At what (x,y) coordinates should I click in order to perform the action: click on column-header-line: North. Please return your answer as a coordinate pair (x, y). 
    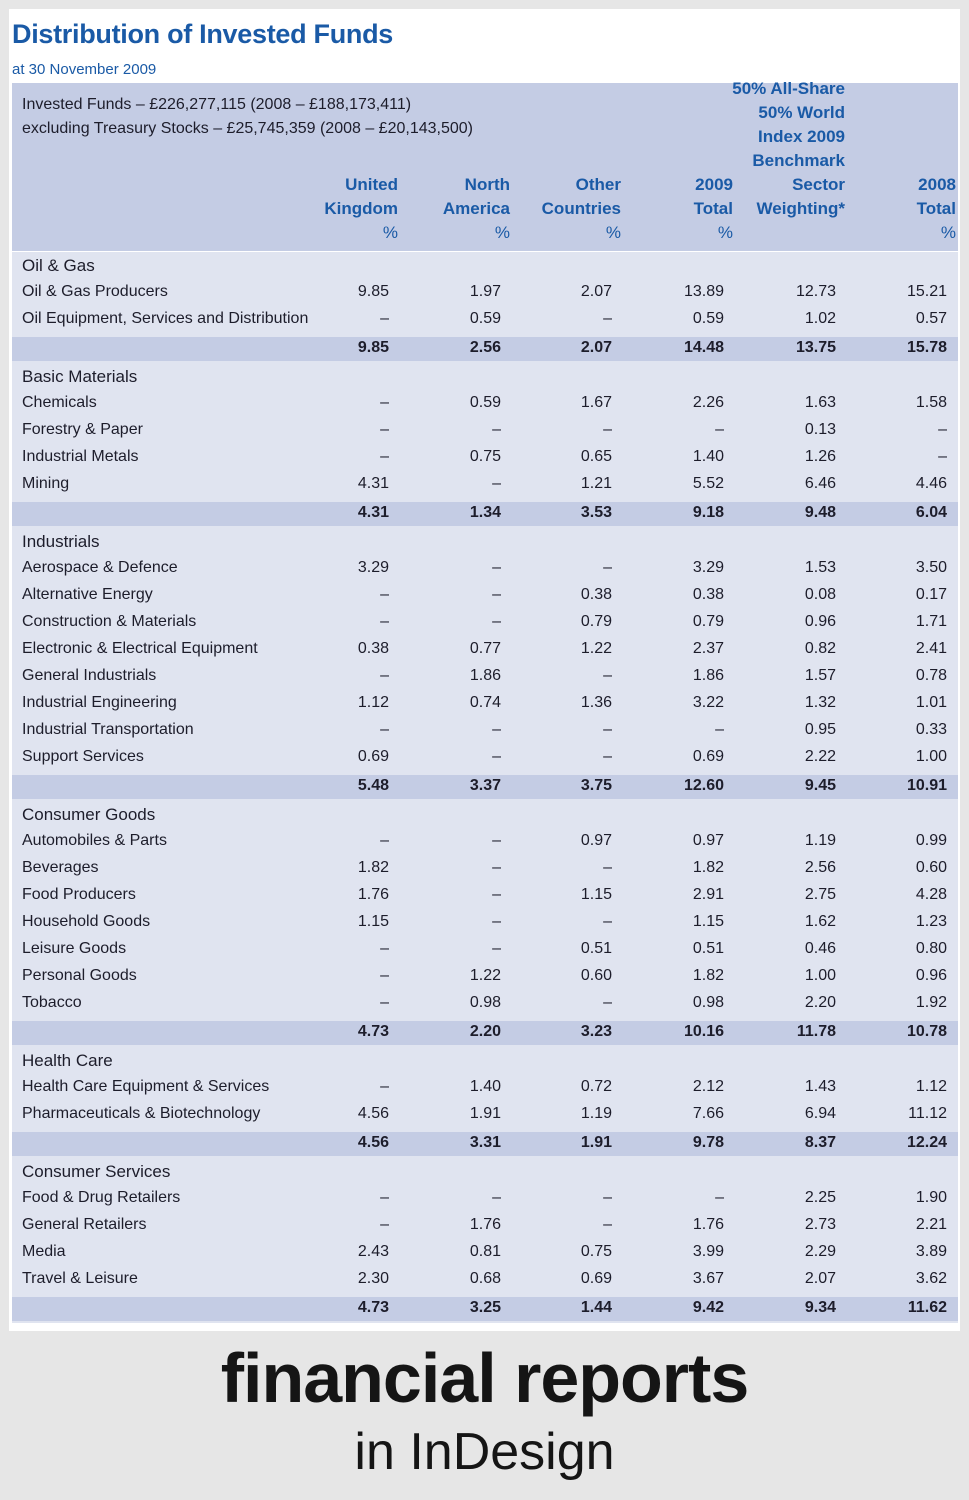
    Looking at the image, I should click on (487, 184).